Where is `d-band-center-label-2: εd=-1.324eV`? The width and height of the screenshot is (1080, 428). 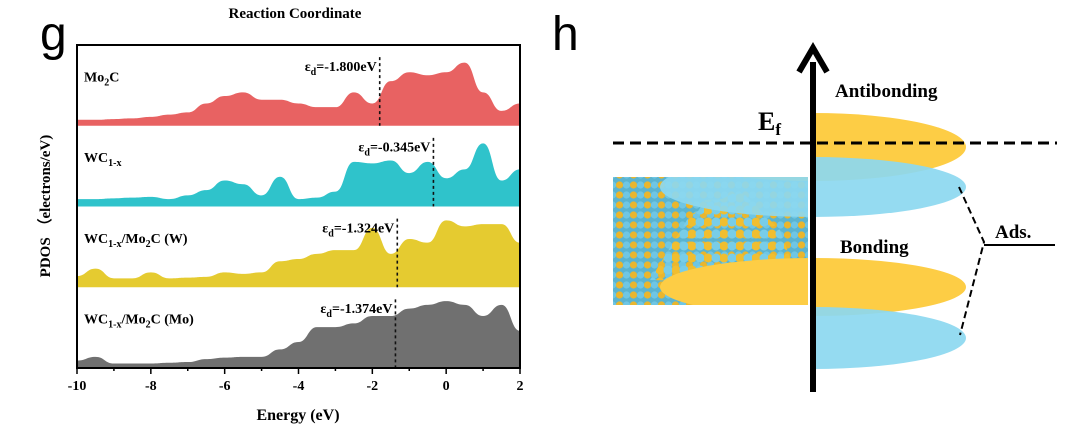 d-band-center-label-2: εd=-1.324eV is located at coordinates (358, 230).